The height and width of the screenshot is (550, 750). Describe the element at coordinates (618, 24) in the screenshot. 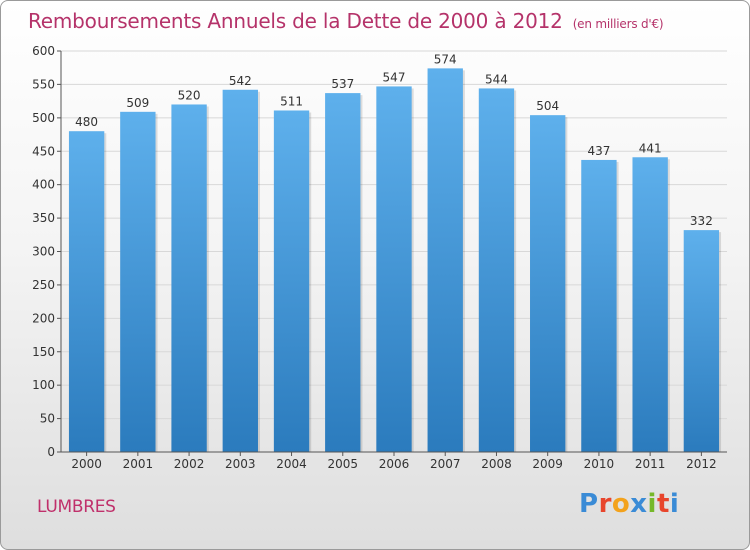

I see `chart-unit: (en milliers d'€)` at that location.